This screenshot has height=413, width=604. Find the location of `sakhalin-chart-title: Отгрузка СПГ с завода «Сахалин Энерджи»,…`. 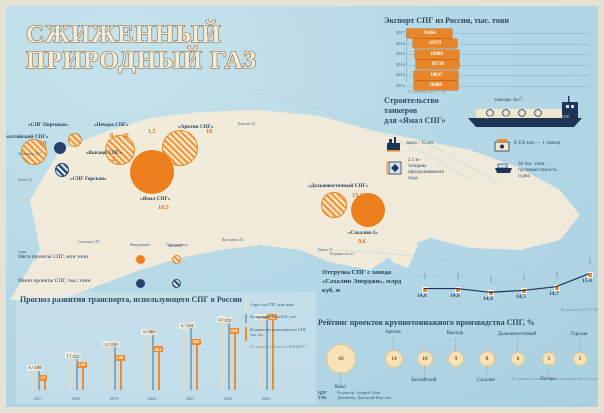

sakhalin-chart-title: Отгрузка СПГ с завода «Сахалин Энерджи»,… is located at coordinates (362, 281).